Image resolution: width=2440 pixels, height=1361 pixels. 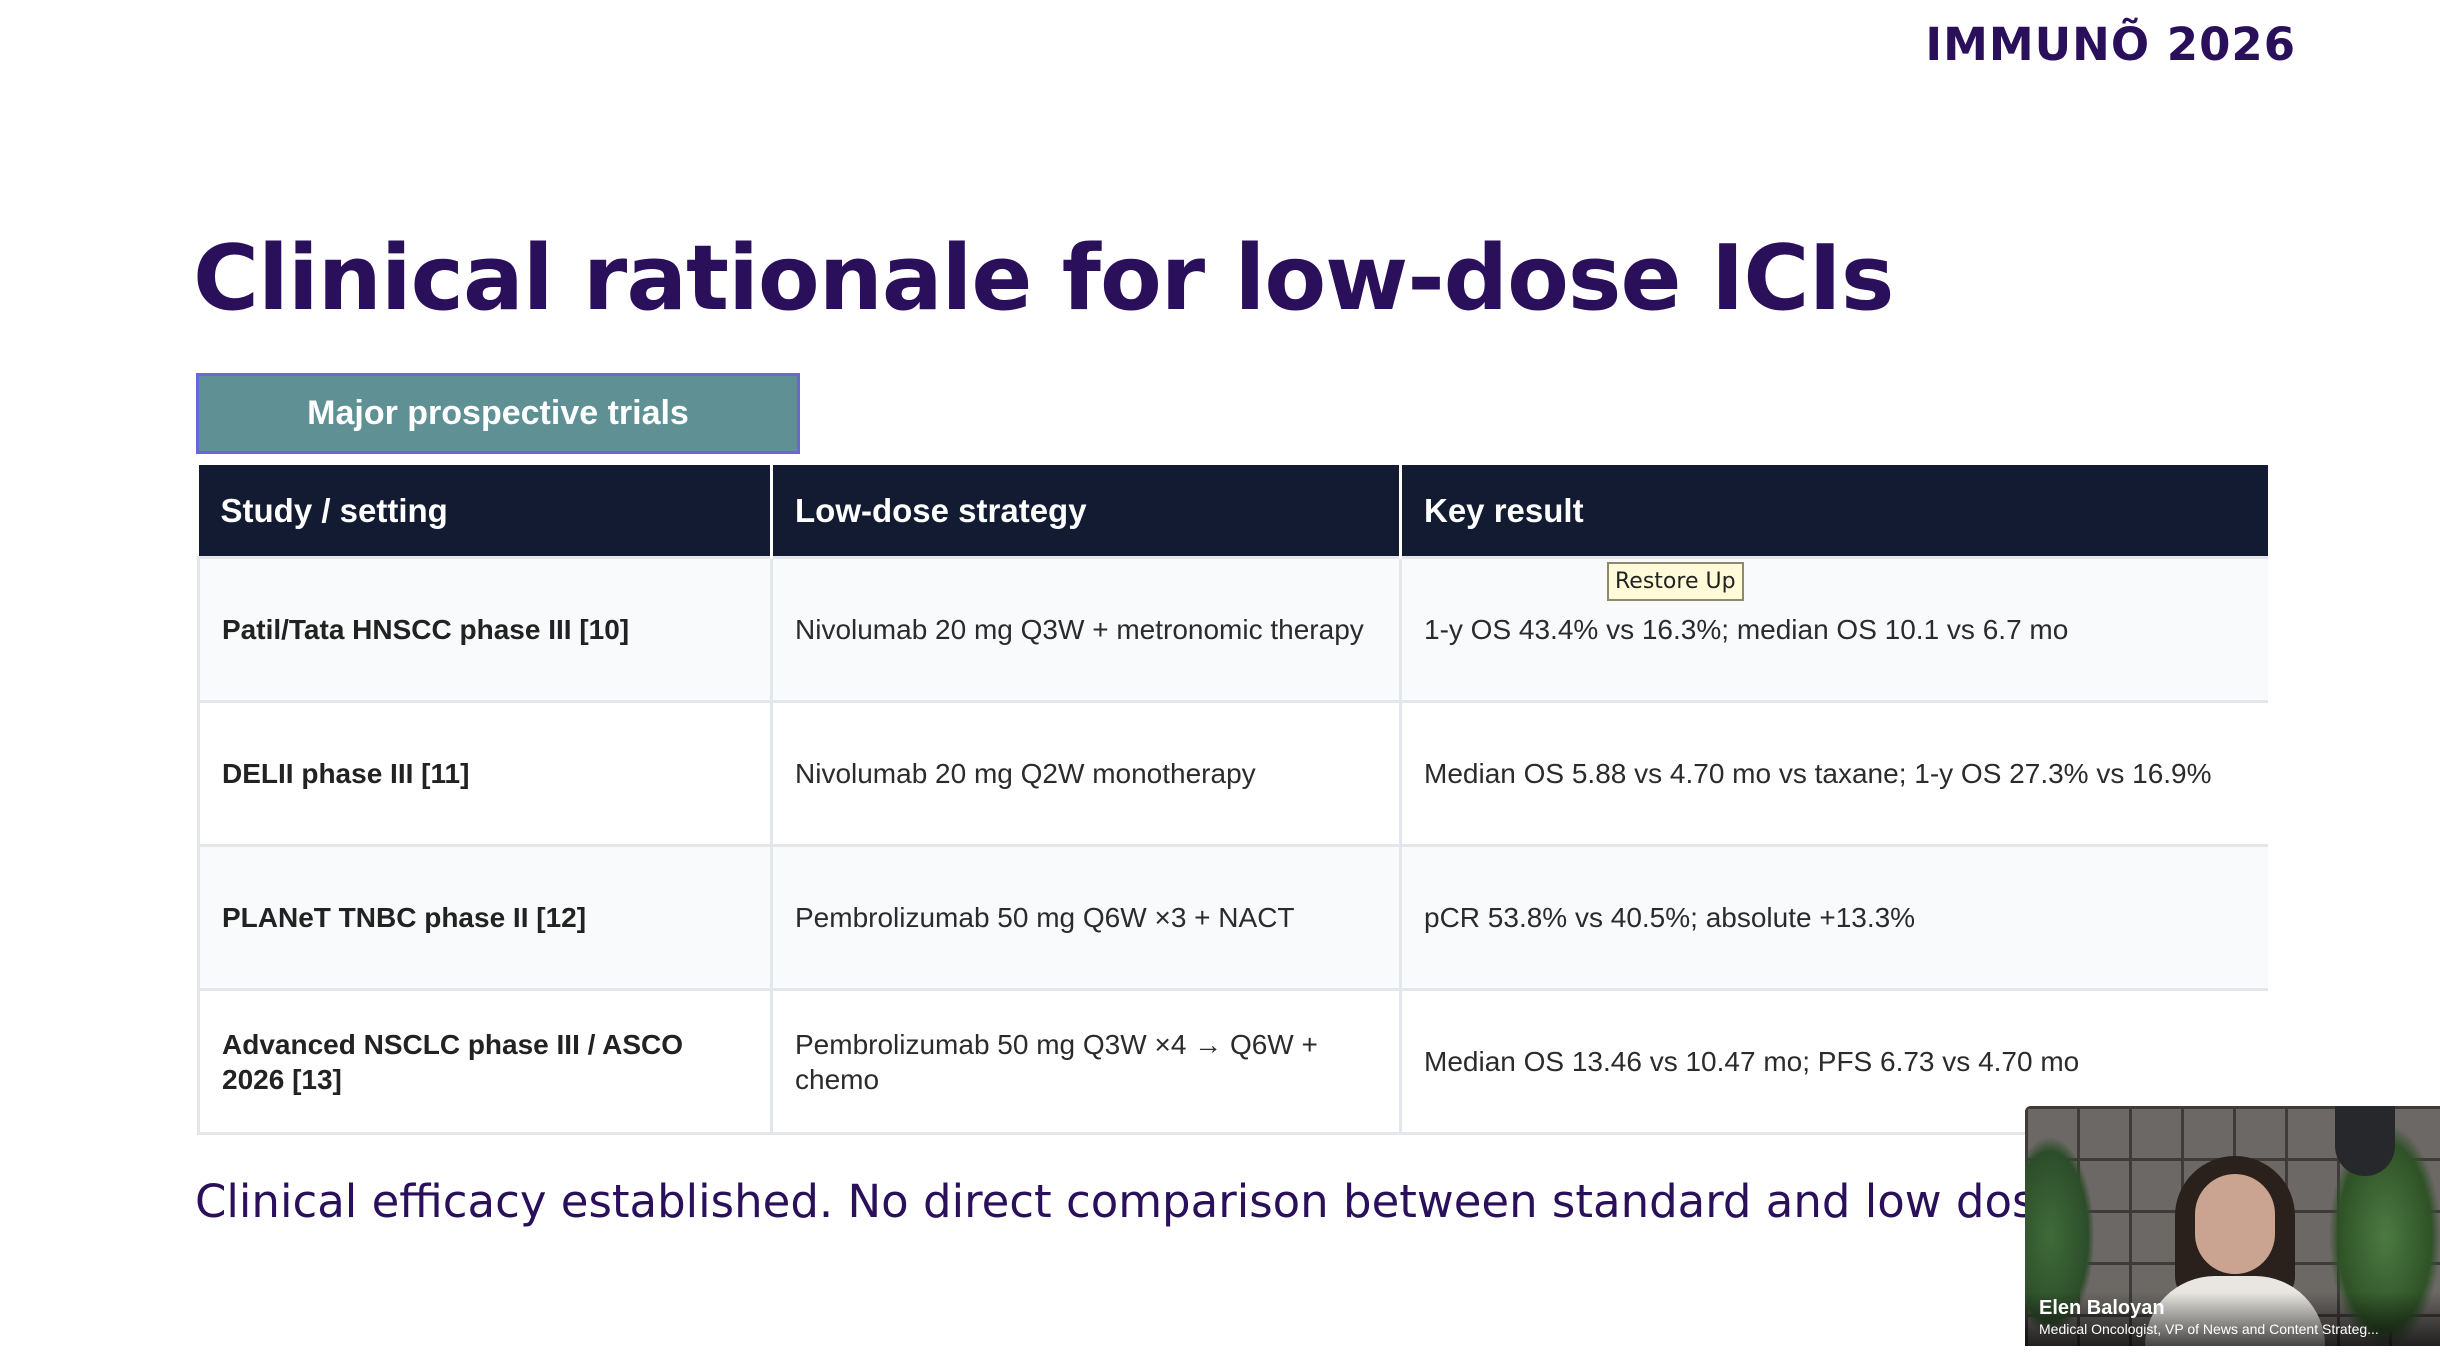 I want to click on slide-title: Clinical rationale for low-dose ICIs, so click(x=1043, y=278).